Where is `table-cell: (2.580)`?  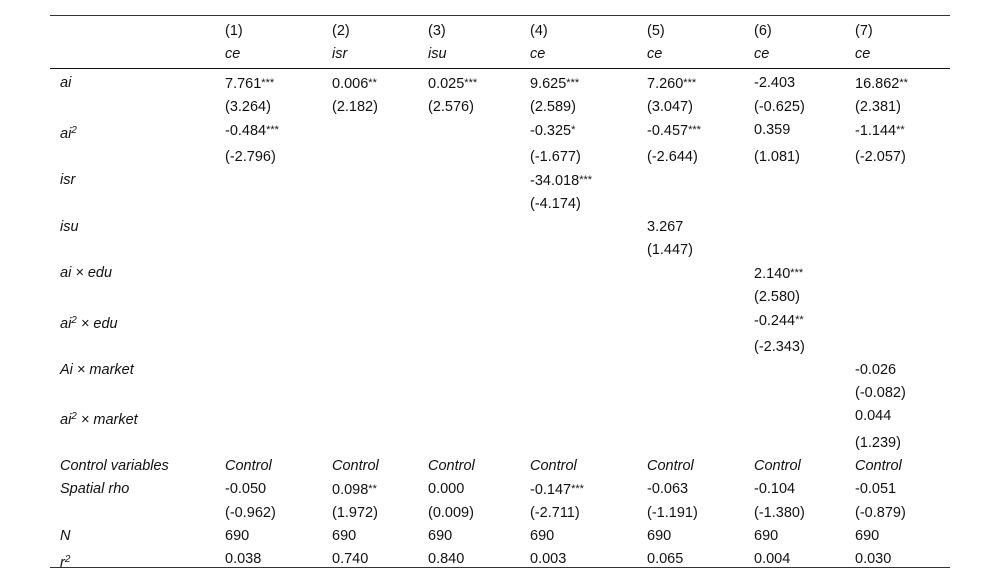
table-cell: (2.580) is located at coordinates (804, 297).